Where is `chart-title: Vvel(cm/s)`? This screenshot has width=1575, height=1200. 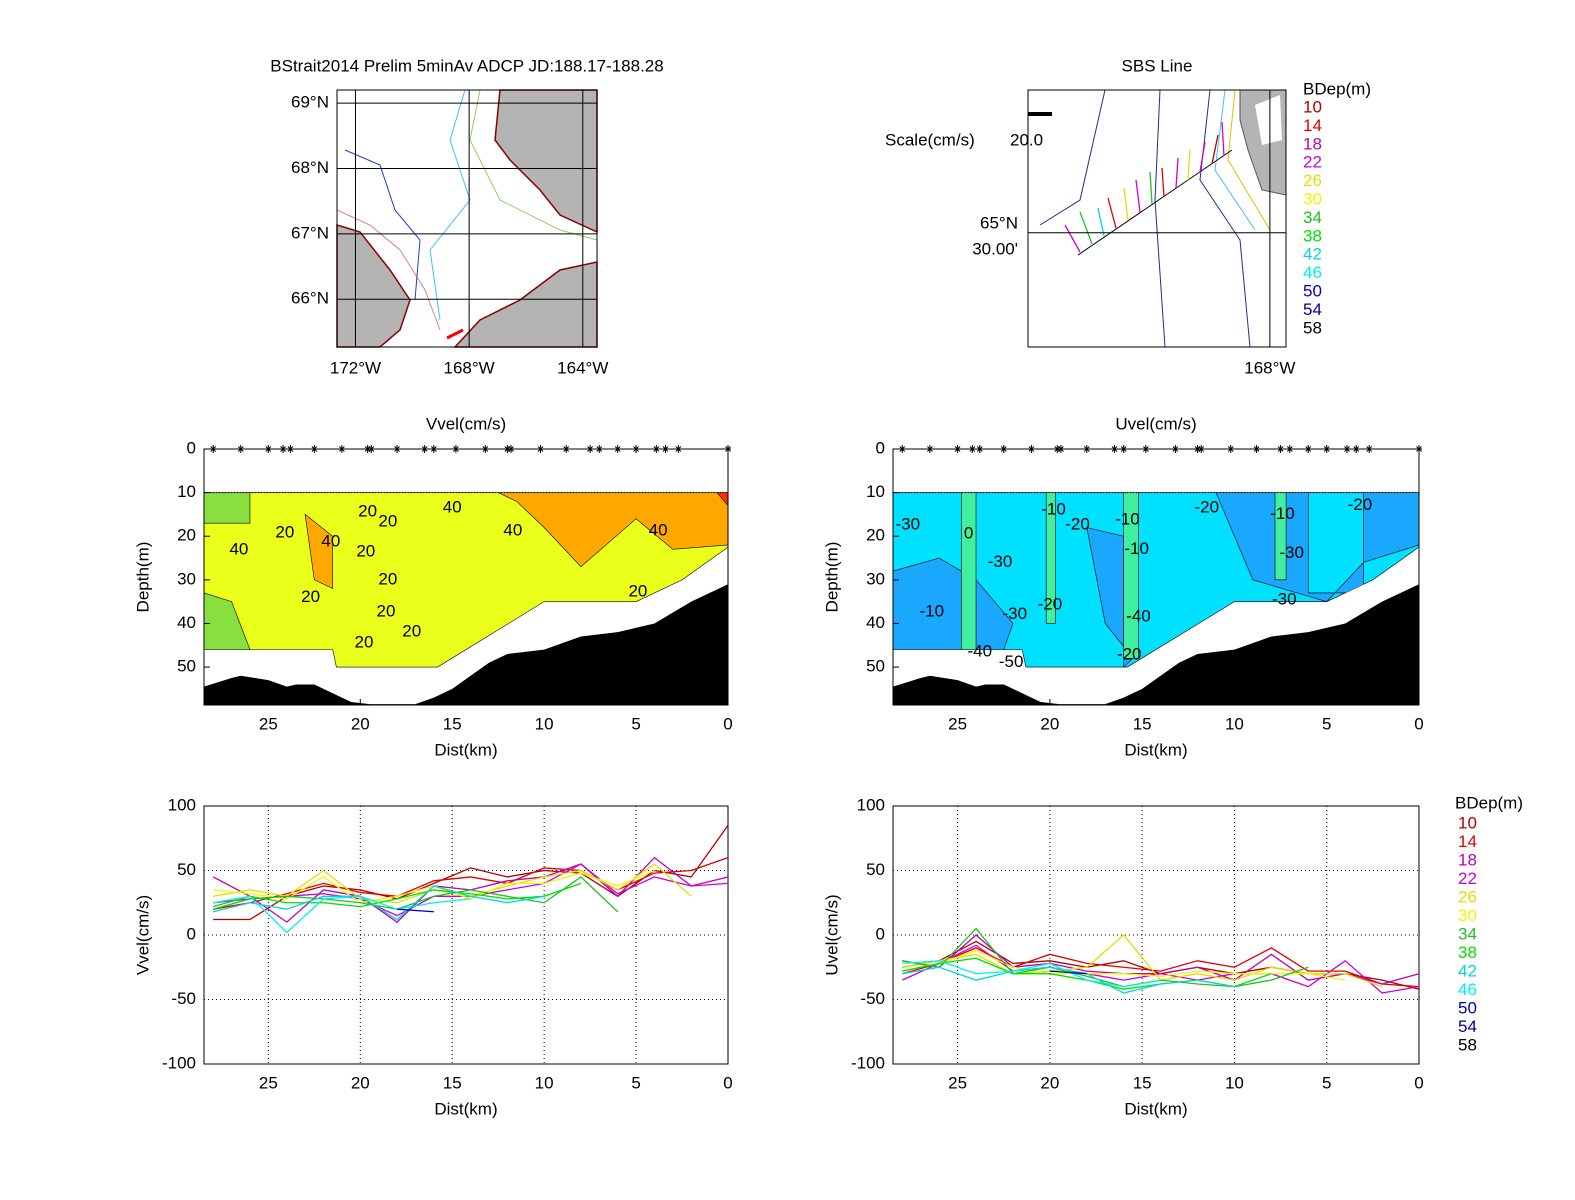
chart-title: Vvel(cm/s) is located at coordinates (466, 423).